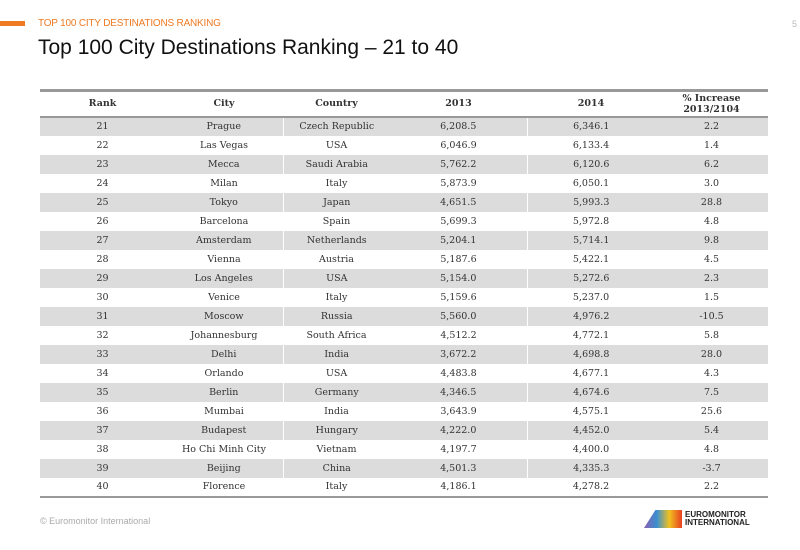  What do you see at coordinates (102, 335) in the screenshot?
I see `cell-rank: 32` at bounding box center [102, 335].